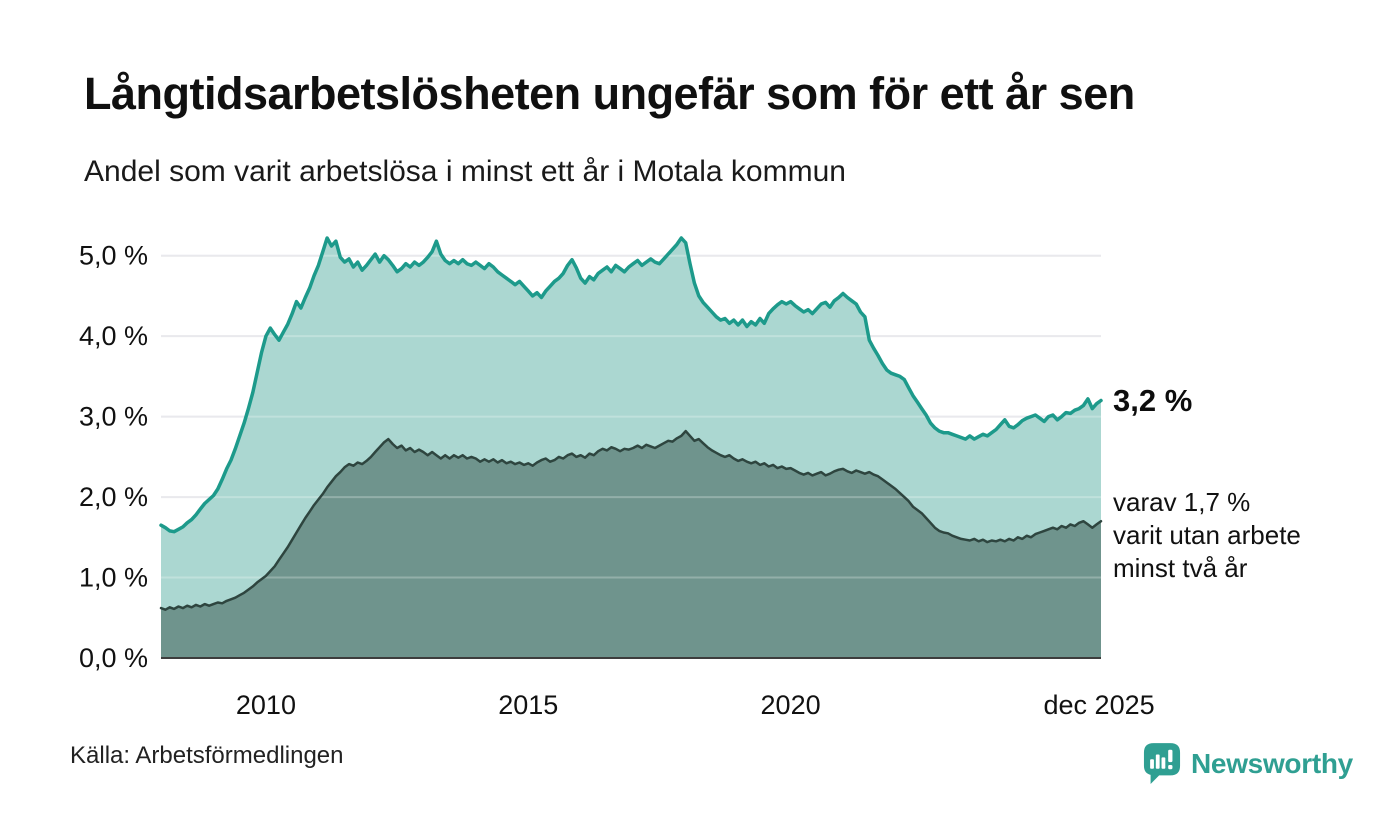 This screenshot has width=1400, height=840. Describe the element at coordinates (1272, 763) in the screenshot. I see `newsworthy-brand-text: Newsworthy` at that location.